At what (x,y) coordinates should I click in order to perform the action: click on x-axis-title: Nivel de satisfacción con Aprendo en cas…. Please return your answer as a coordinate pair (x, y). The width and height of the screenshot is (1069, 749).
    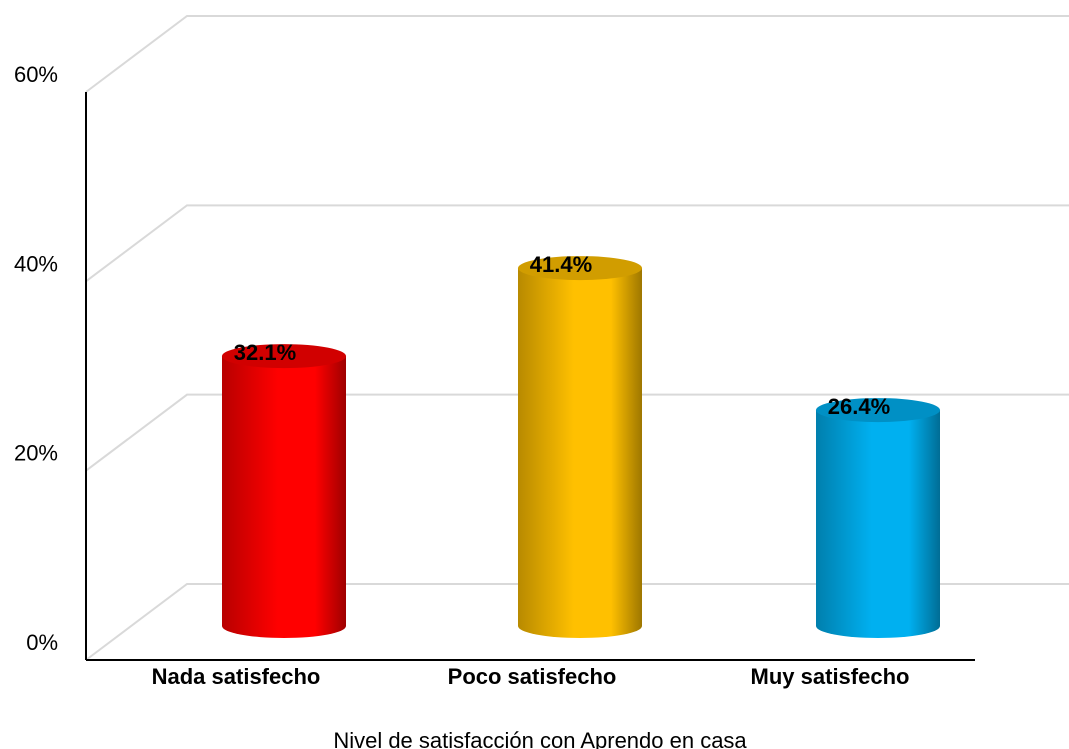
    Looking at the image, I should click on (540, 738).